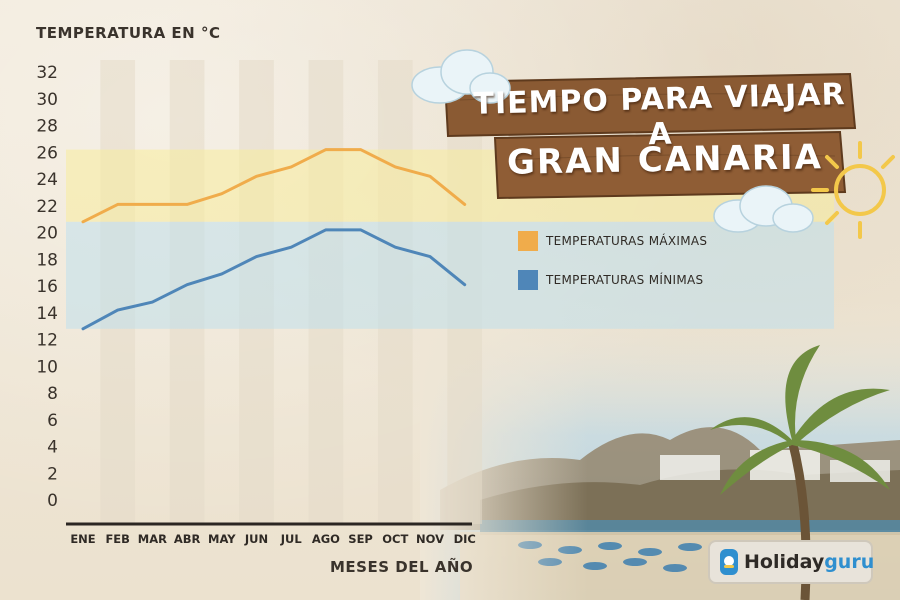 The height and width of the screenshot is (600, 900). Describe the element at coordinates (47, 234) in the screenshot. I see `y-tick-label: 20` at that location.